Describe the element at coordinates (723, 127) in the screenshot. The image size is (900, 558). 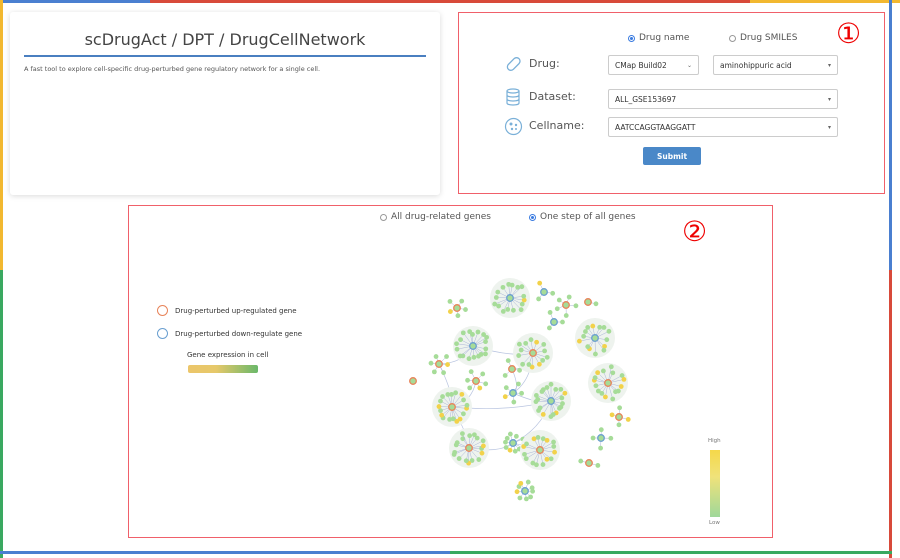
I see `cellname-select: AATCCAGGTAAGGATT ▾` at that location.